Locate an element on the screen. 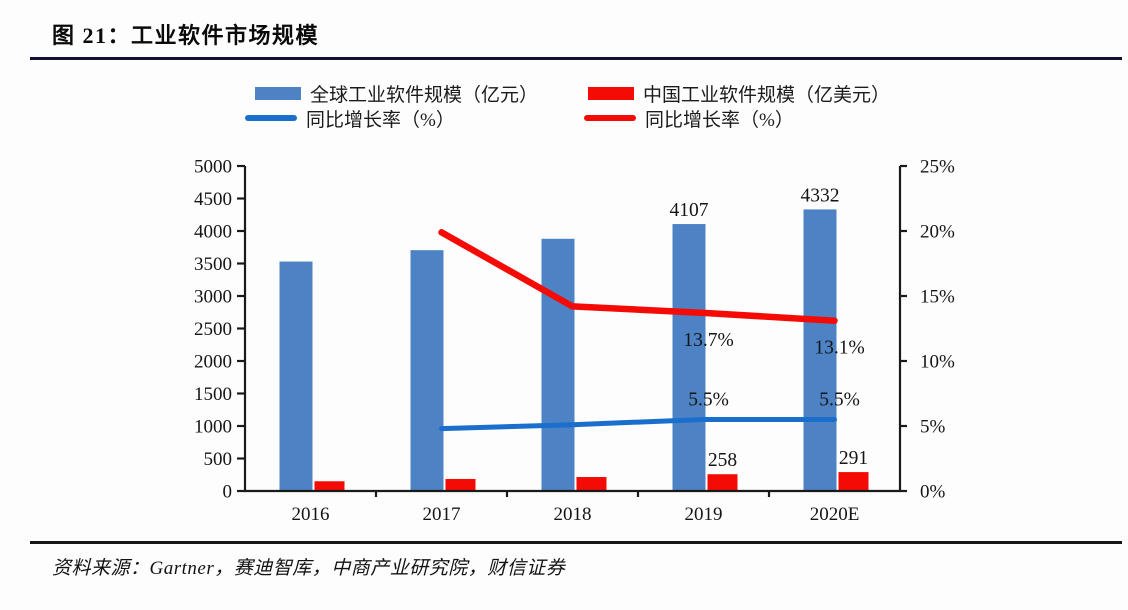 This screenshot has width=1128, height=610. left-axis-tick-label: 4000 is located at coordinates (213, 232).